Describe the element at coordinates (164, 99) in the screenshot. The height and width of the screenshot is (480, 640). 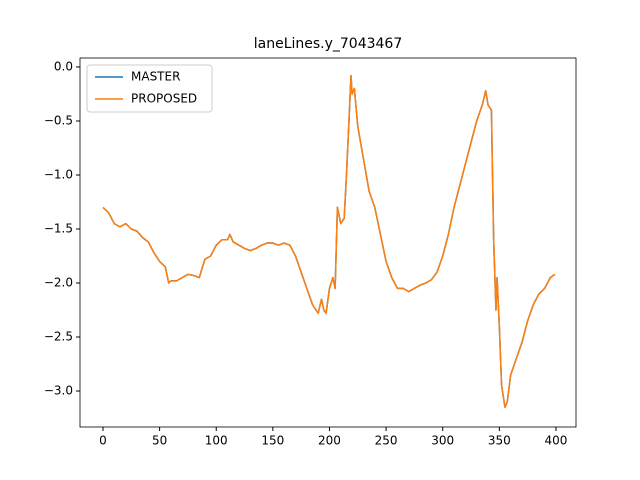
I see `legend-label: PROPOSED` at that location.